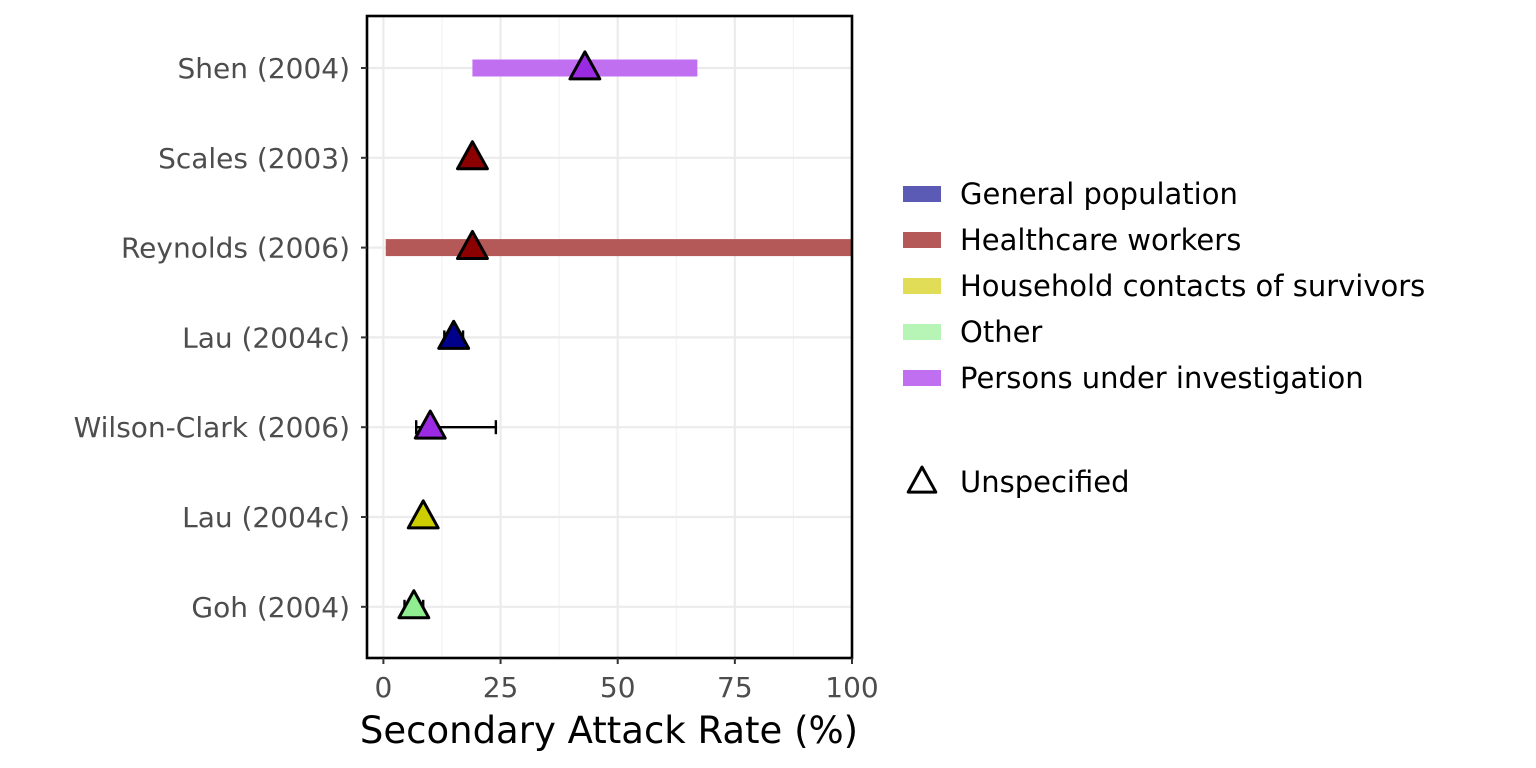  I want to click on x-tick-label: 100, so click(851, 687).